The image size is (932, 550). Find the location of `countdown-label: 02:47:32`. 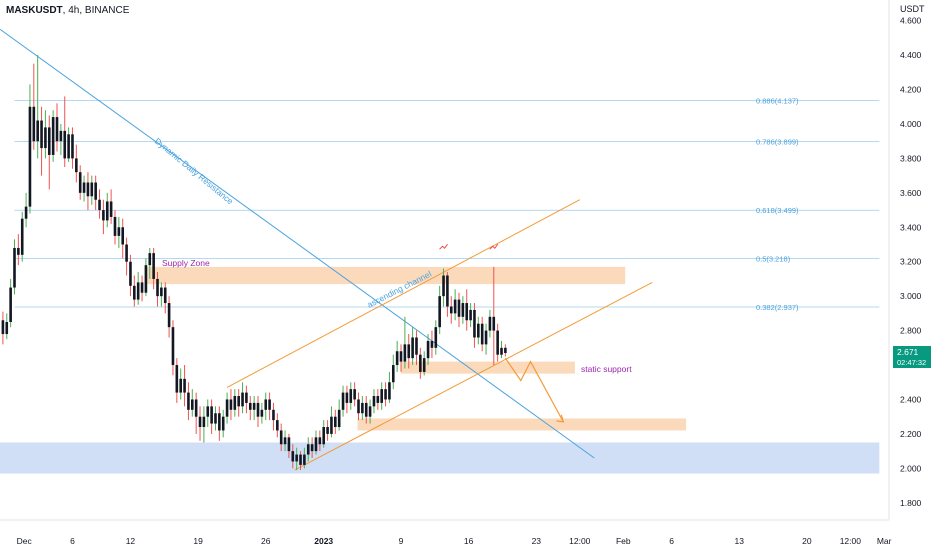

countdown-label: 02:47:32 is located at coordinates (911, 362).